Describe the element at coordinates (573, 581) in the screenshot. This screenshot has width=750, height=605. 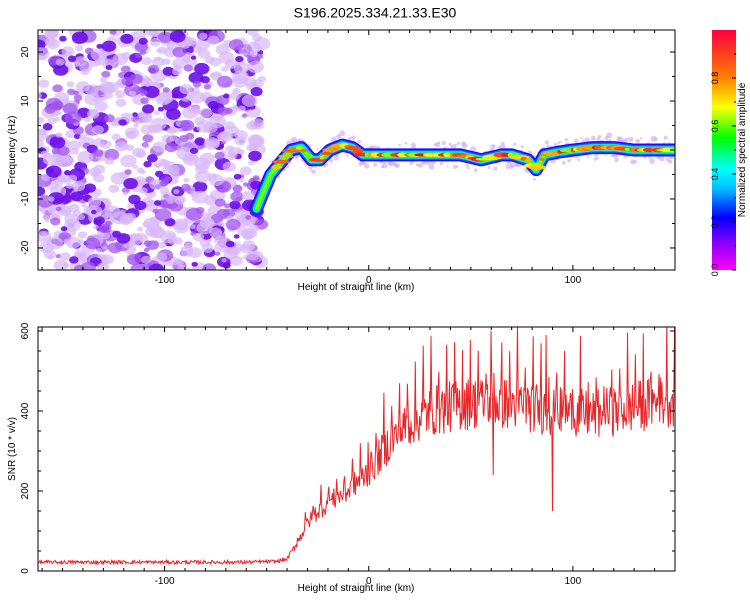
I see `snr-xtick-label: 100` at that location.